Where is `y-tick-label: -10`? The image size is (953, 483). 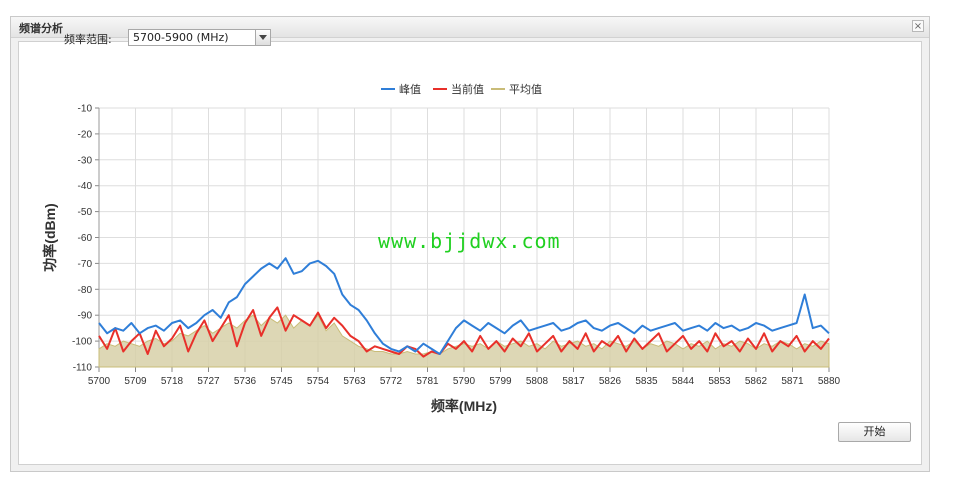 y-tick-label: -10 is located at coordinates (85, 109).